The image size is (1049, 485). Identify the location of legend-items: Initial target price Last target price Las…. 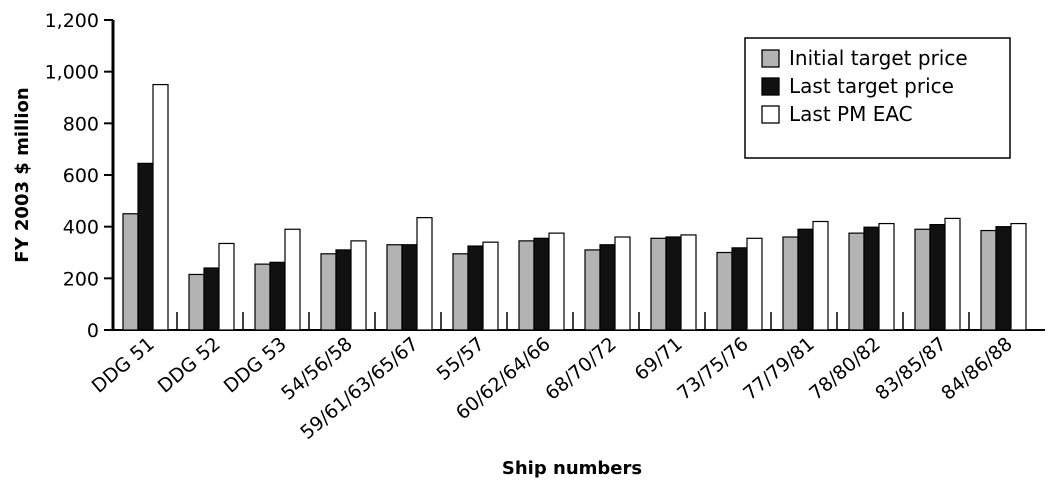
(864, 86).